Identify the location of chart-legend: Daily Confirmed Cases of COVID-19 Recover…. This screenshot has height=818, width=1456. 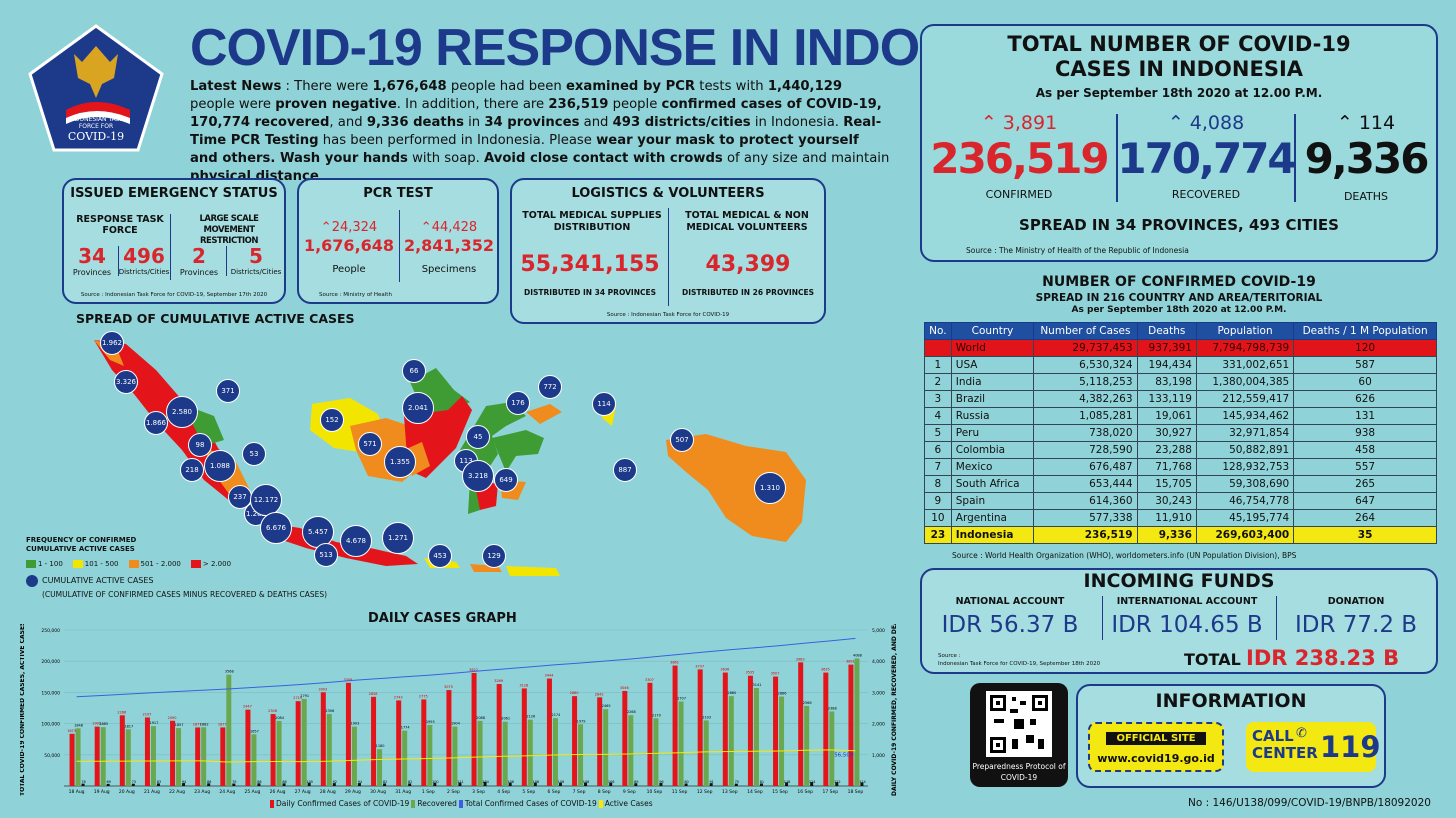
(460, 803).